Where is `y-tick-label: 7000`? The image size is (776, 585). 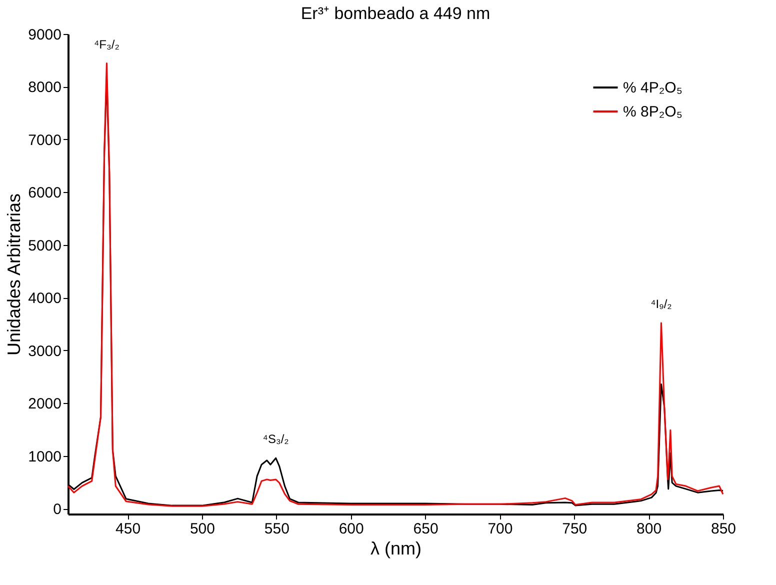 y-tick-label: 7000 is located at coordinates (45, 140).